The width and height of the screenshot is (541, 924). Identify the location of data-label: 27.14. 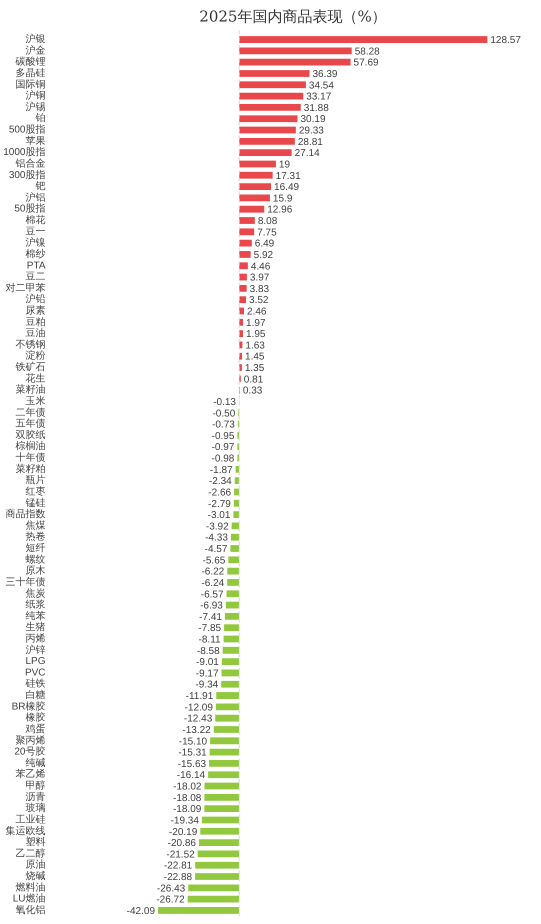
(307, 154).